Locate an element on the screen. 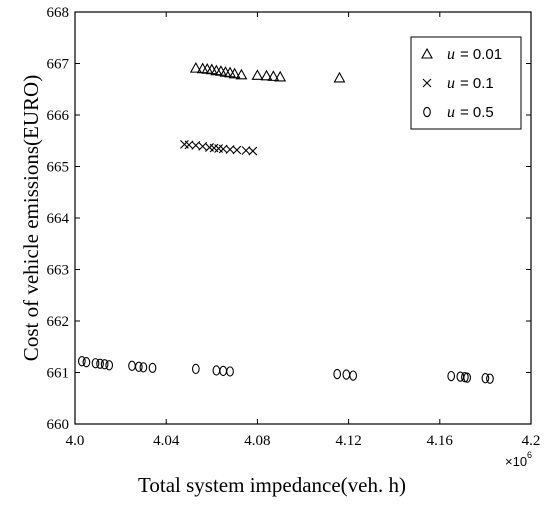 The image size is (550, 509). y-tick-label: 662 is located at coordinates (58, 322).